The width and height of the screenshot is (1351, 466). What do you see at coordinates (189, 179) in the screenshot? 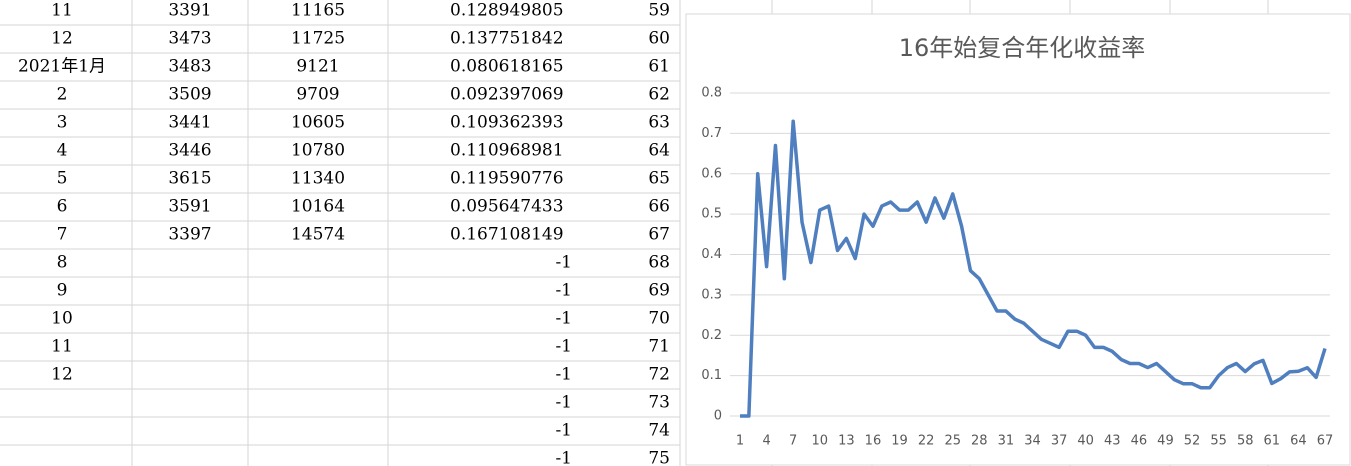
I see `cell-text: 3615` at bounding box center [189, 179].